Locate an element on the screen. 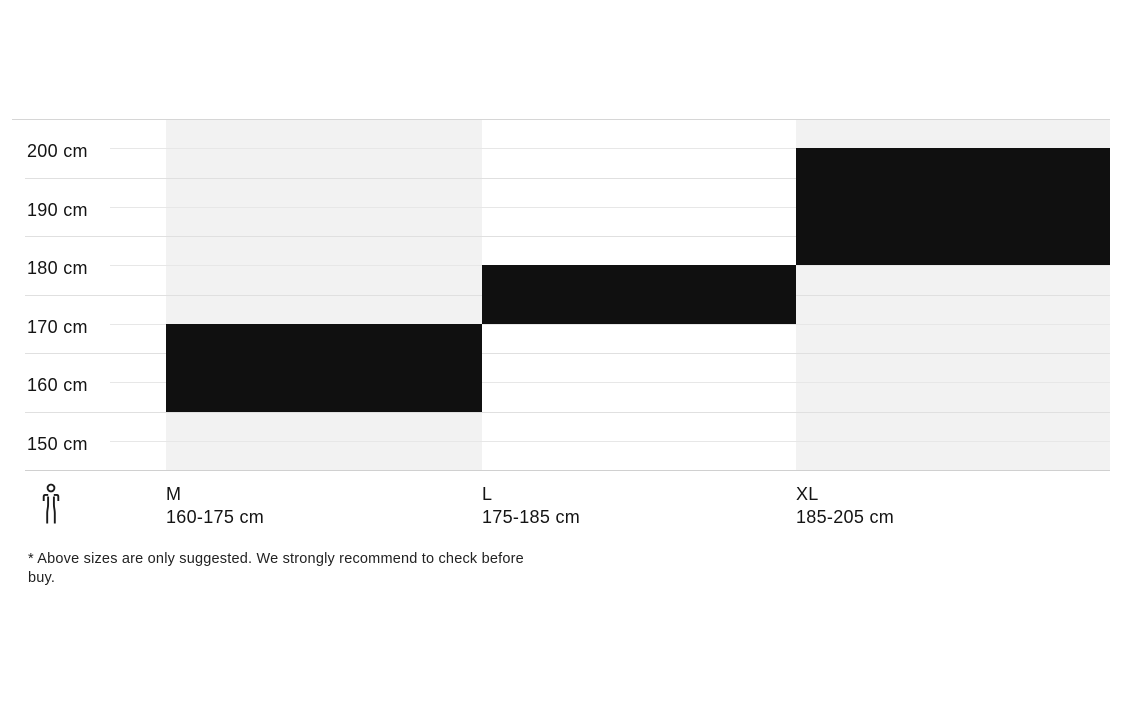  y-axis-label: 200 cm is located at coordinates (57, 151).